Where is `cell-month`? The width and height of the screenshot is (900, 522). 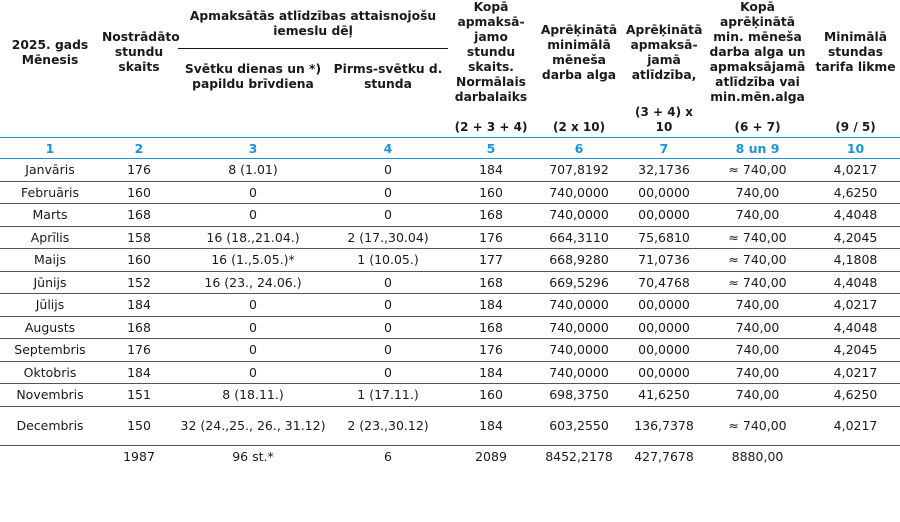
cell-month is located at coordinates (50, 456).